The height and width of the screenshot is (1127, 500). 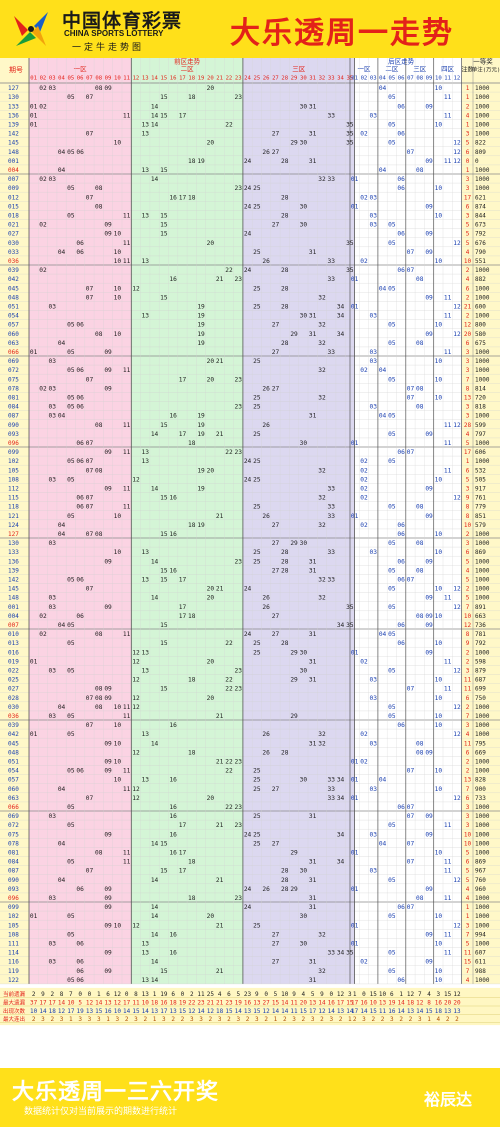 I want to click on front-ball: 29, so click(x=294, y=652).